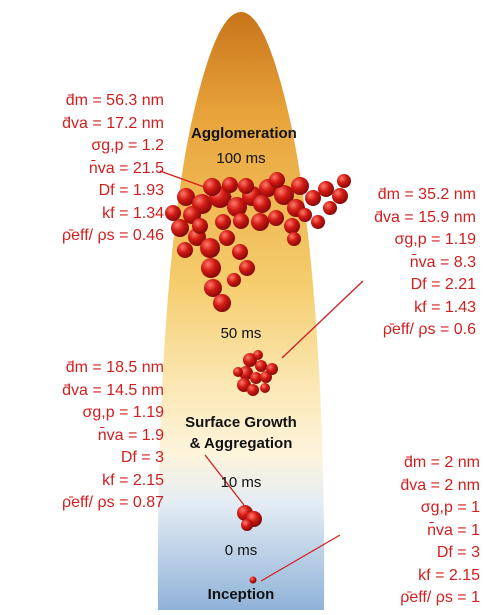  Describe the element at coordinates (445, 307) in the screenshot. I see `param-kf: kf = 1.43` at that location.